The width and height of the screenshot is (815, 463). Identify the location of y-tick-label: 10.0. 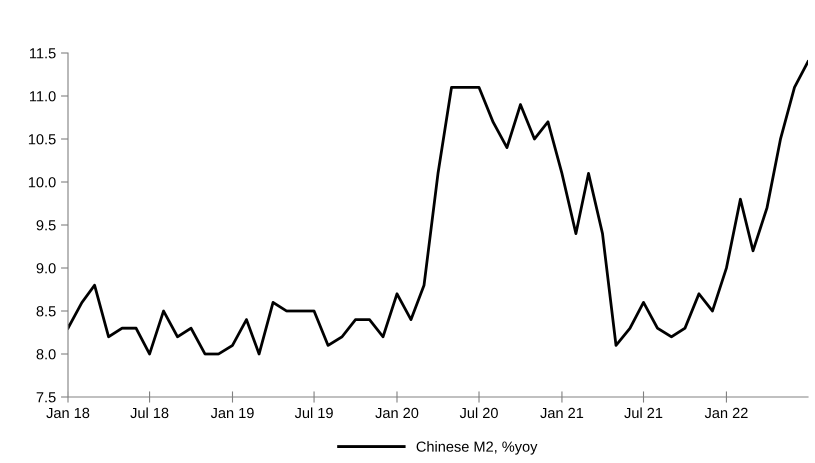
(42, 182).